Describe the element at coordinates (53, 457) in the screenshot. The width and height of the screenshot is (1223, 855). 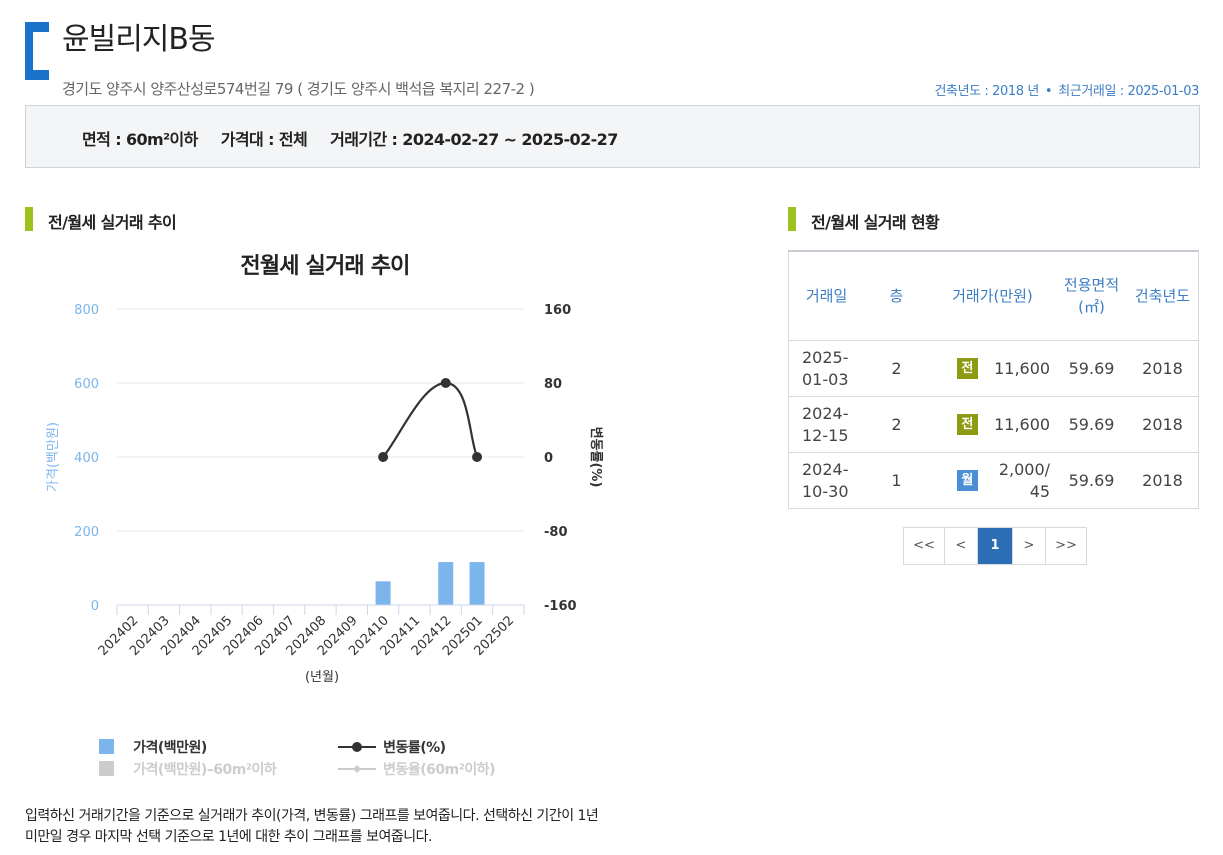
I see `y-axis-label-left: 가격(백만원)` at that location.